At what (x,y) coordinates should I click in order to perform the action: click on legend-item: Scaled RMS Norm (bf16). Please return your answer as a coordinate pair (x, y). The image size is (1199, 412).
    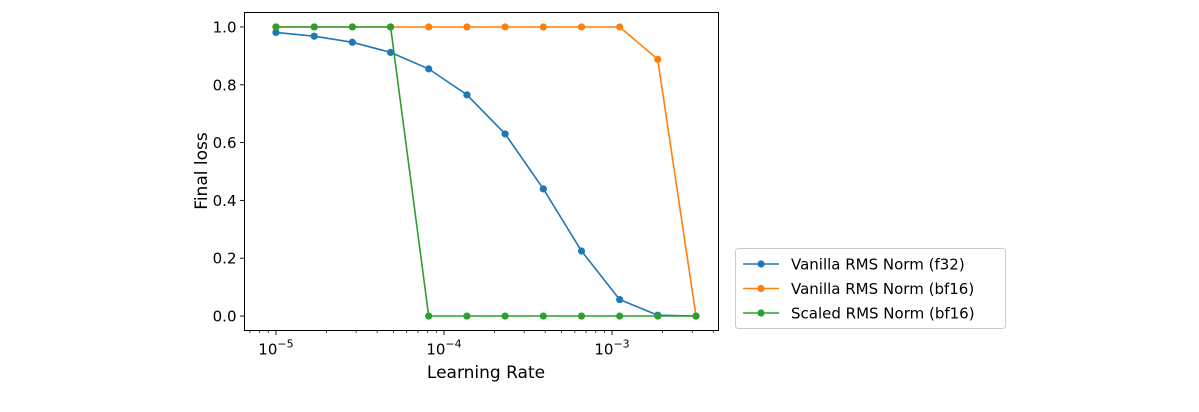
    Looking at the image, I should click on (859, 314).